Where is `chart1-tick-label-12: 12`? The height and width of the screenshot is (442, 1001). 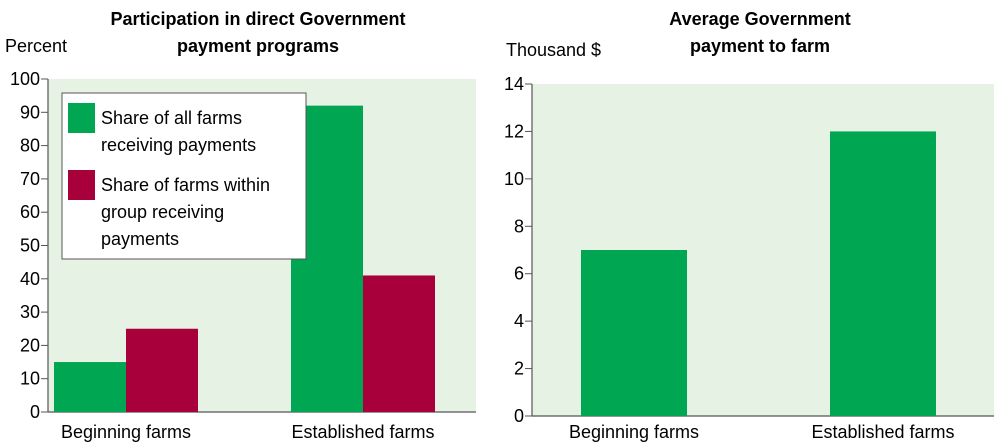 chart1-tick-label-12: 12 is located at coordinates (514, 131).